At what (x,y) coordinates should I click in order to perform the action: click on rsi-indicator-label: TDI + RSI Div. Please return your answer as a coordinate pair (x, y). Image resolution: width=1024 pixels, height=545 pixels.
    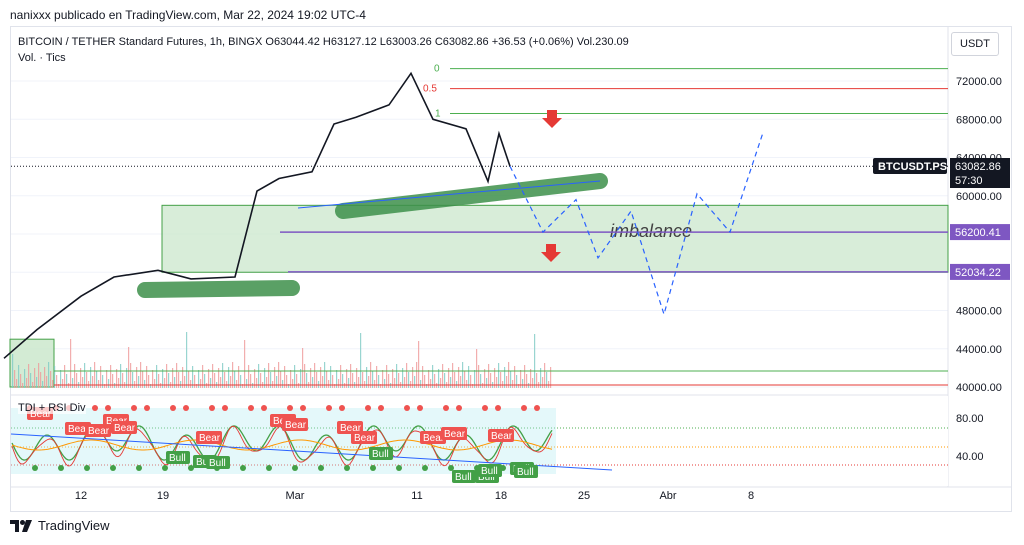
    Looking at the image, I should click on (52, 408).